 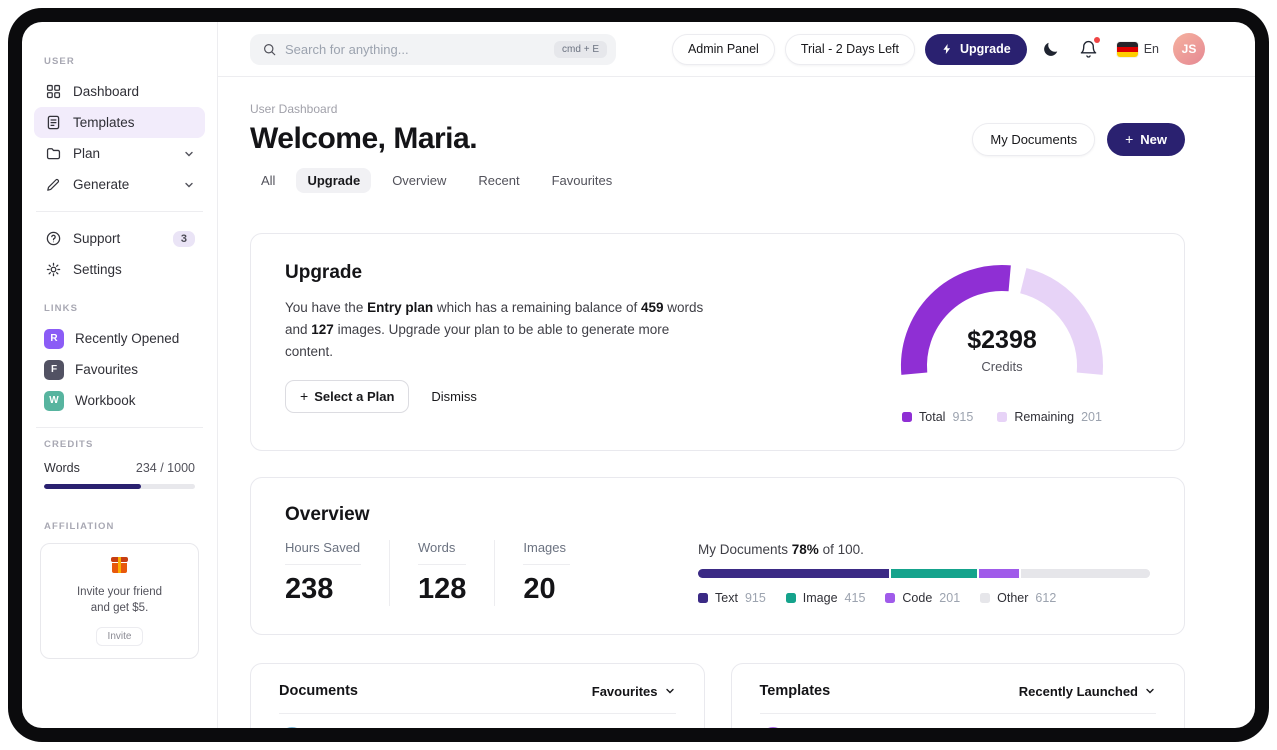 I want to click on progress-legend: Text 915 Image 415 Code 20, so click(x=924, y=598).